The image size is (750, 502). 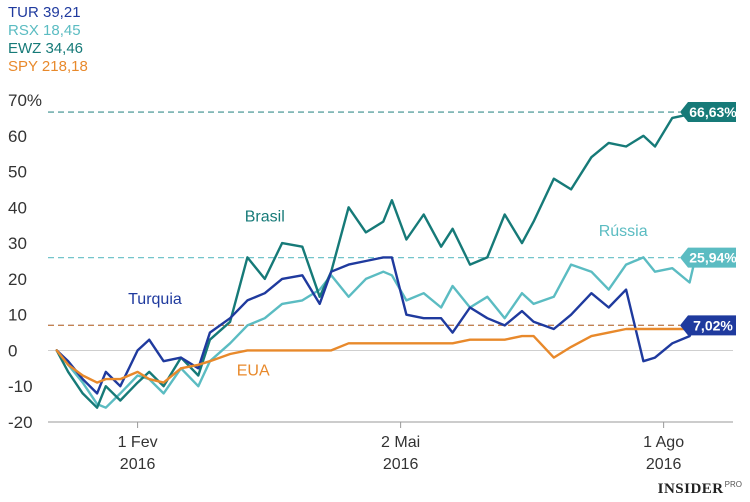 I want to click on brand-logo: INSIDERPRO, so click(x=700, y=489).